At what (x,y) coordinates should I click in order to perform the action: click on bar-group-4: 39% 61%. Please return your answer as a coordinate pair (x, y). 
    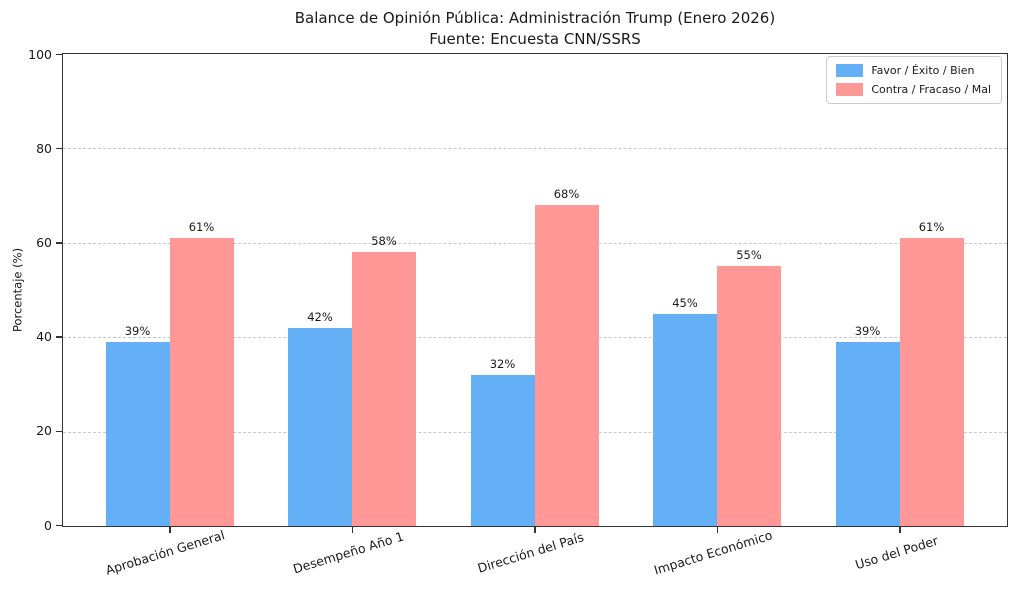
    Looking at the image, I should click on (899, 290).